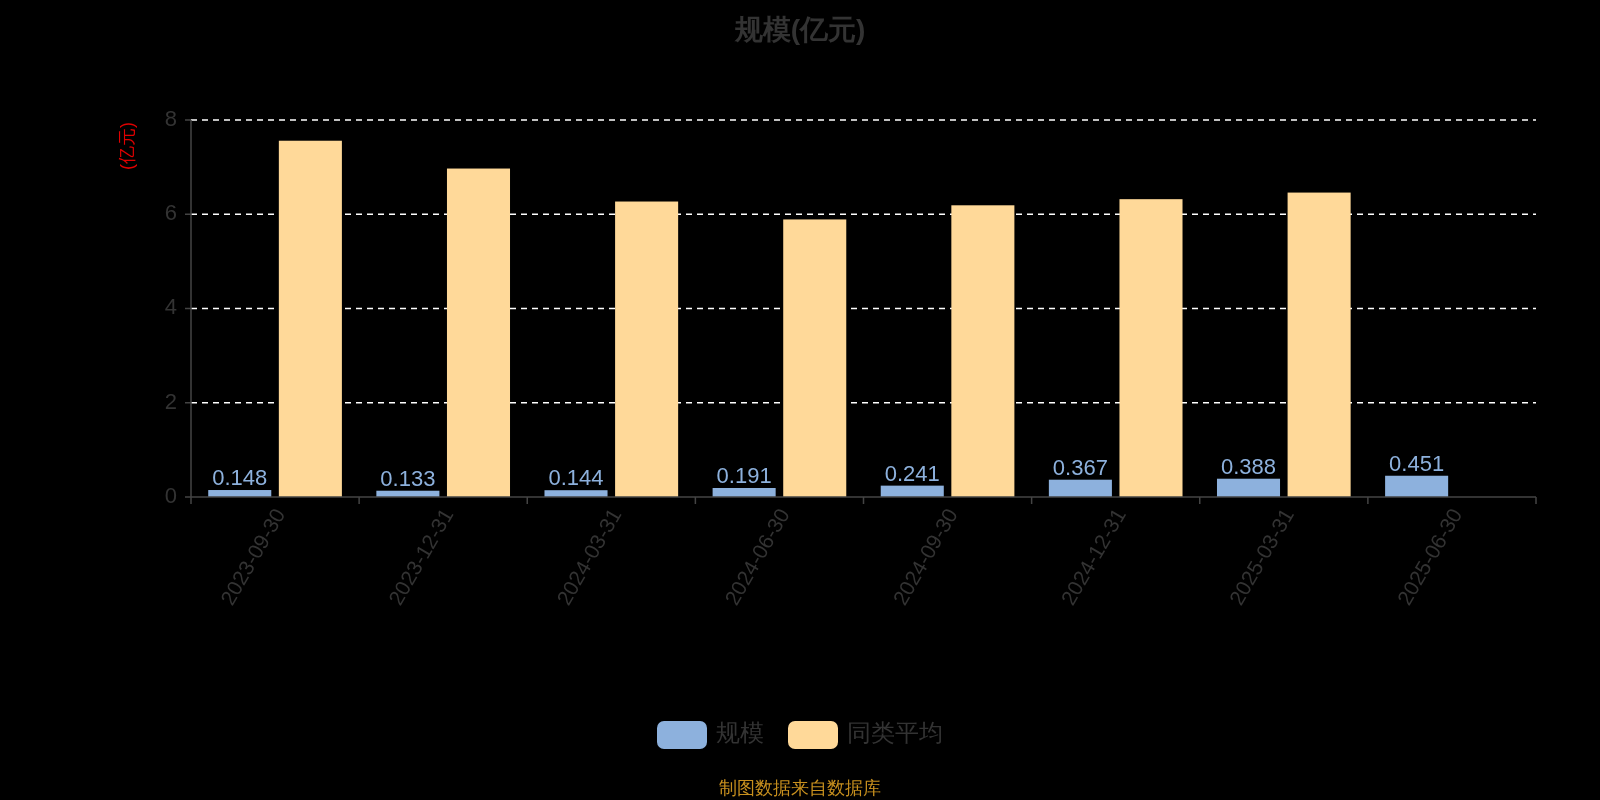 Image resolution: width=1600 pixels, height=800 pixels. Describe the element at coordinates (1248, 466) in the screenshot. I see `data-label: 0.388` at that location.